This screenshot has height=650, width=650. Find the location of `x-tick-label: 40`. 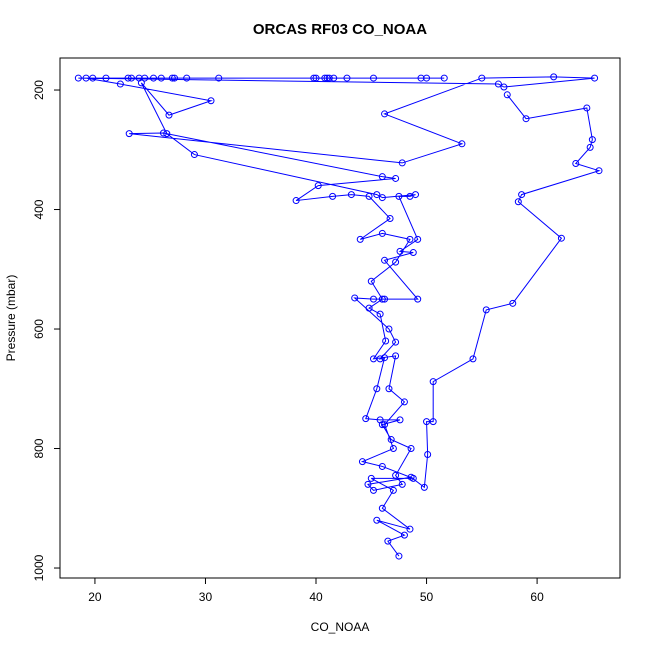

x-tick-label: 40 is located at coordinates (316, 597).